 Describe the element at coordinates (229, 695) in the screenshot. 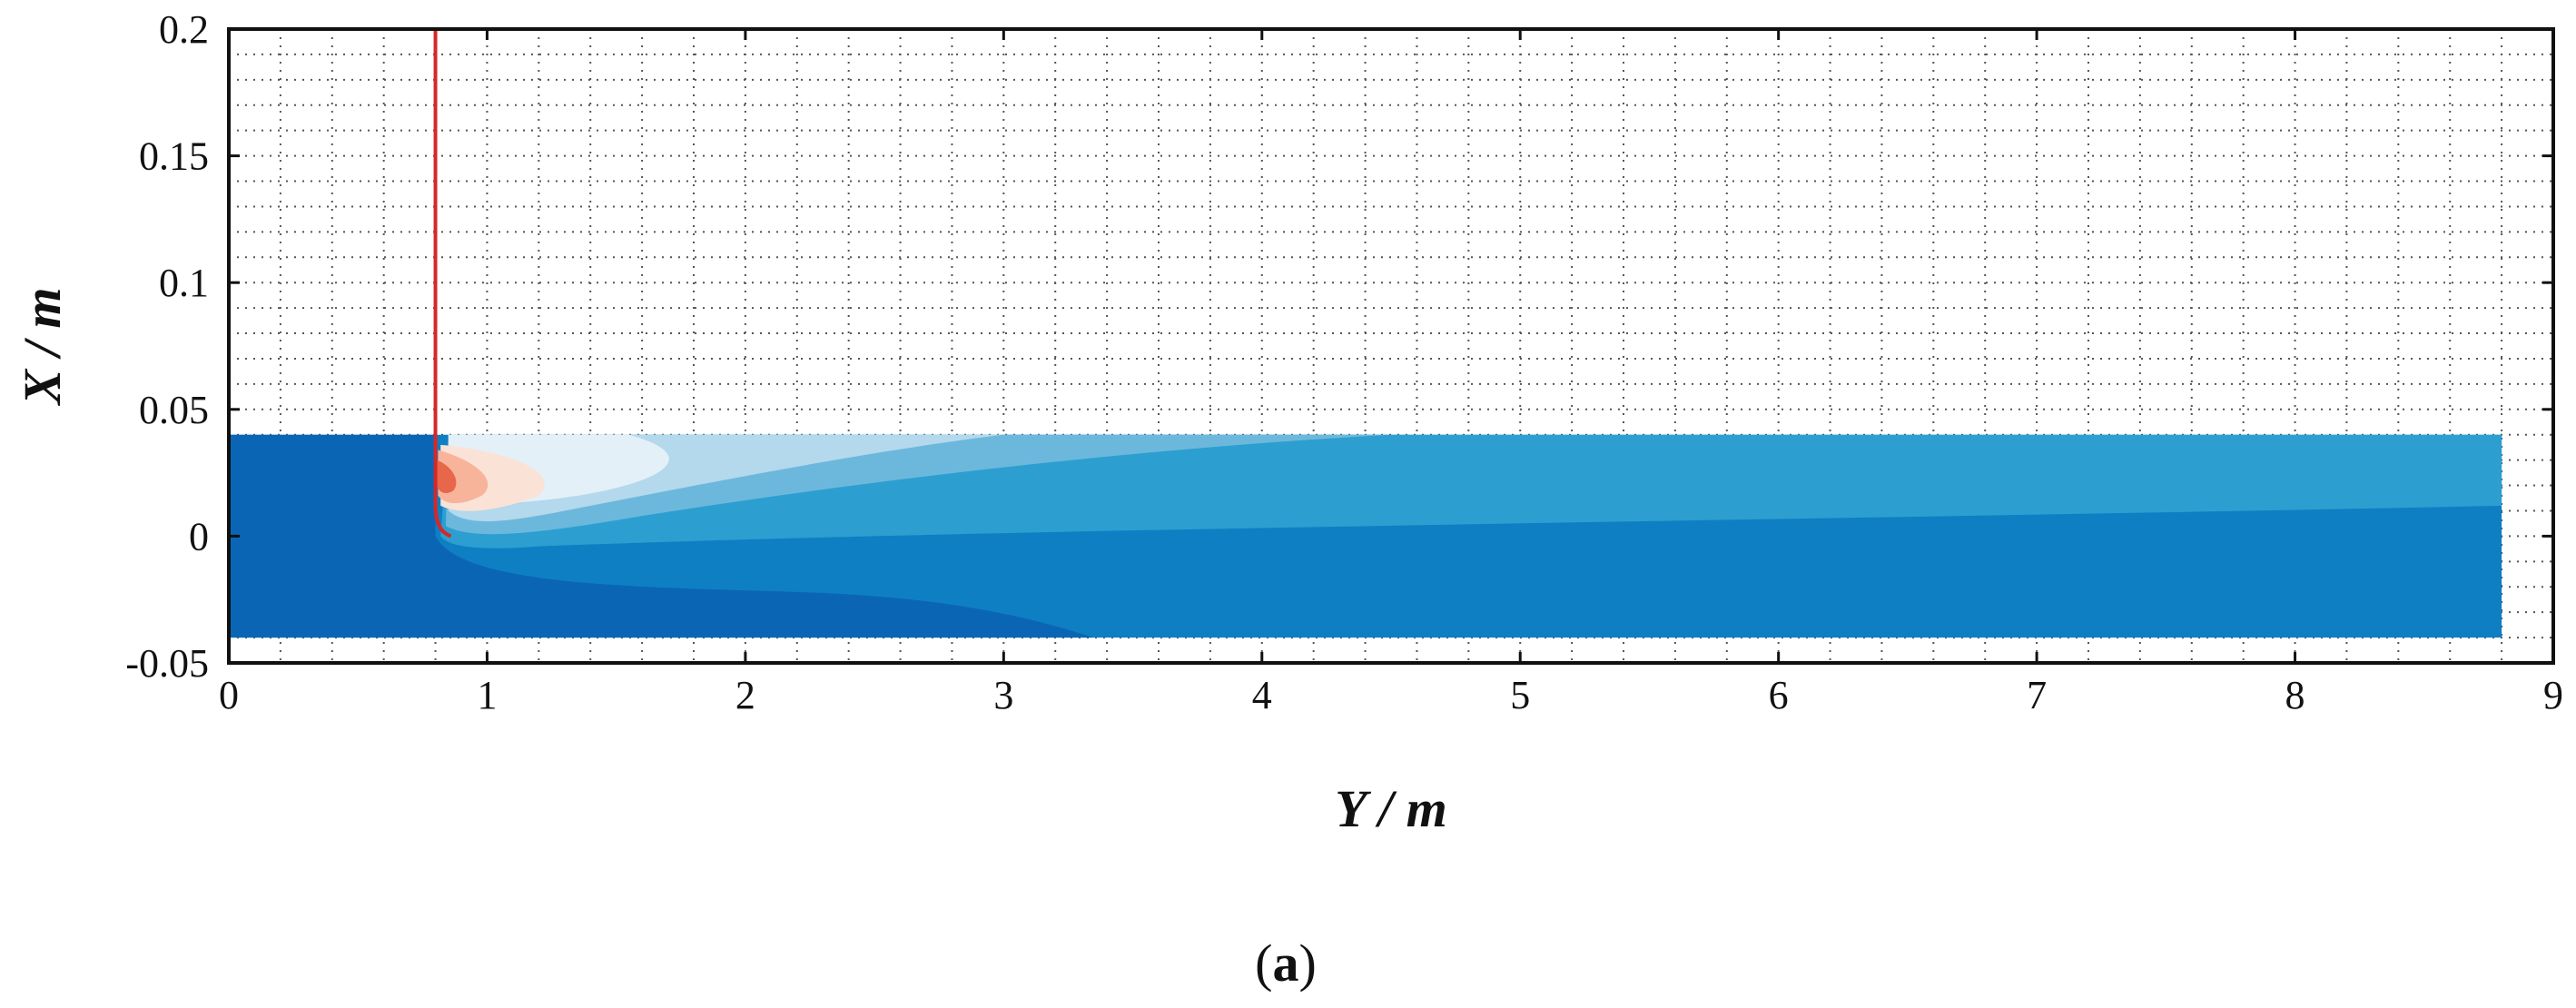

I see `x-tick-label: 0` at that location.